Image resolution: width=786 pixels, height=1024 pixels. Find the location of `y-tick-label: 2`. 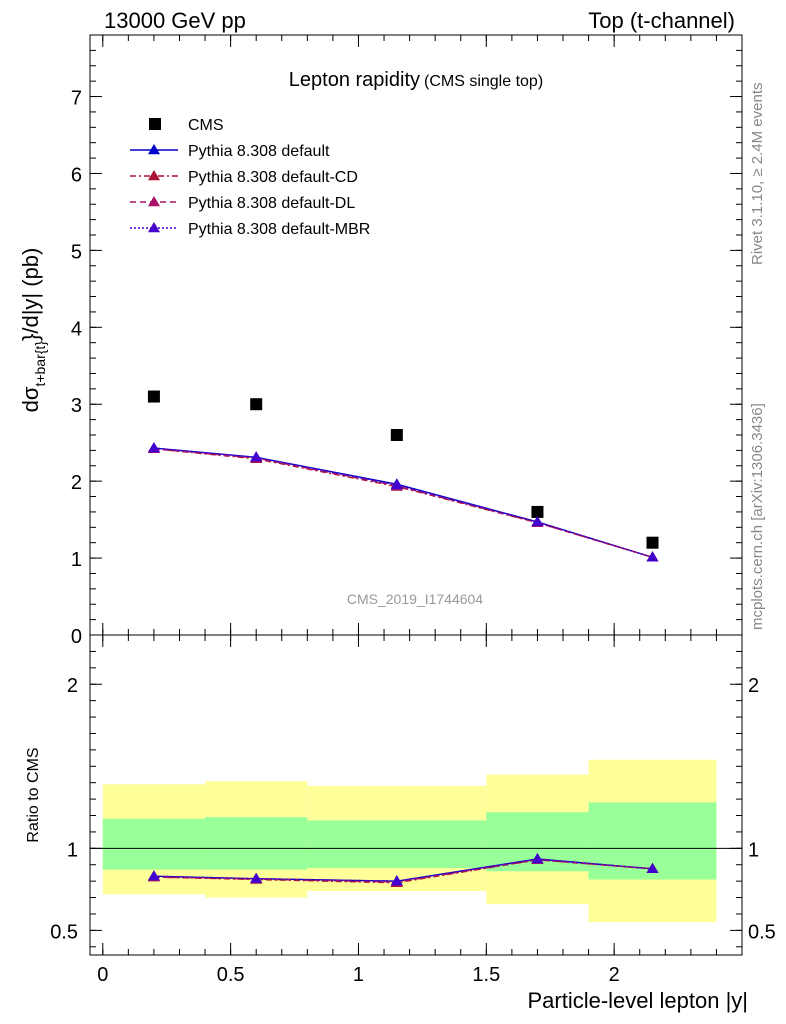

y-tick-label: 2 is located at coordinates (76, 483).